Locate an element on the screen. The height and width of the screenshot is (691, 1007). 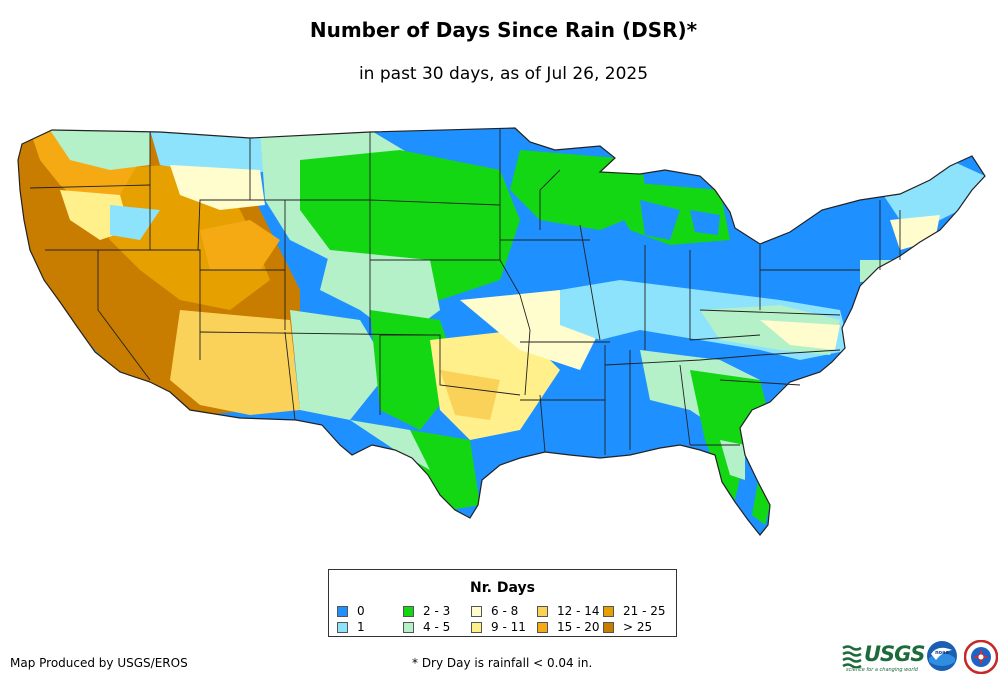
legend-label: > 25 is located at coordinates (638, 627).